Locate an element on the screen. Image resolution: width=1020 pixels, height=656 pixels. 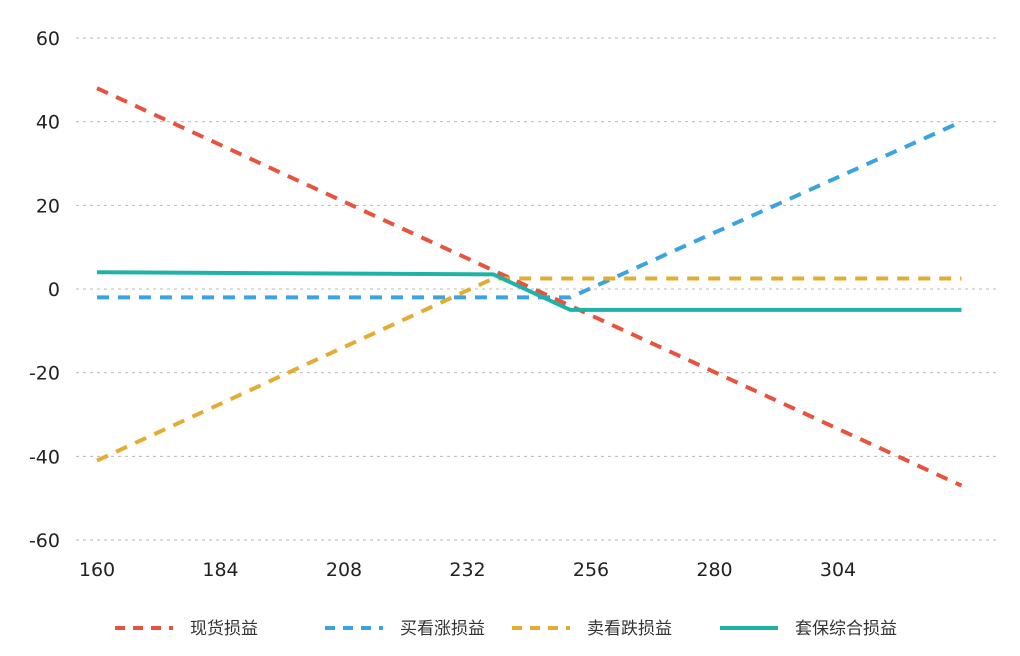
legend-label: 套保综合损益 is located at coordinates (846, 629).